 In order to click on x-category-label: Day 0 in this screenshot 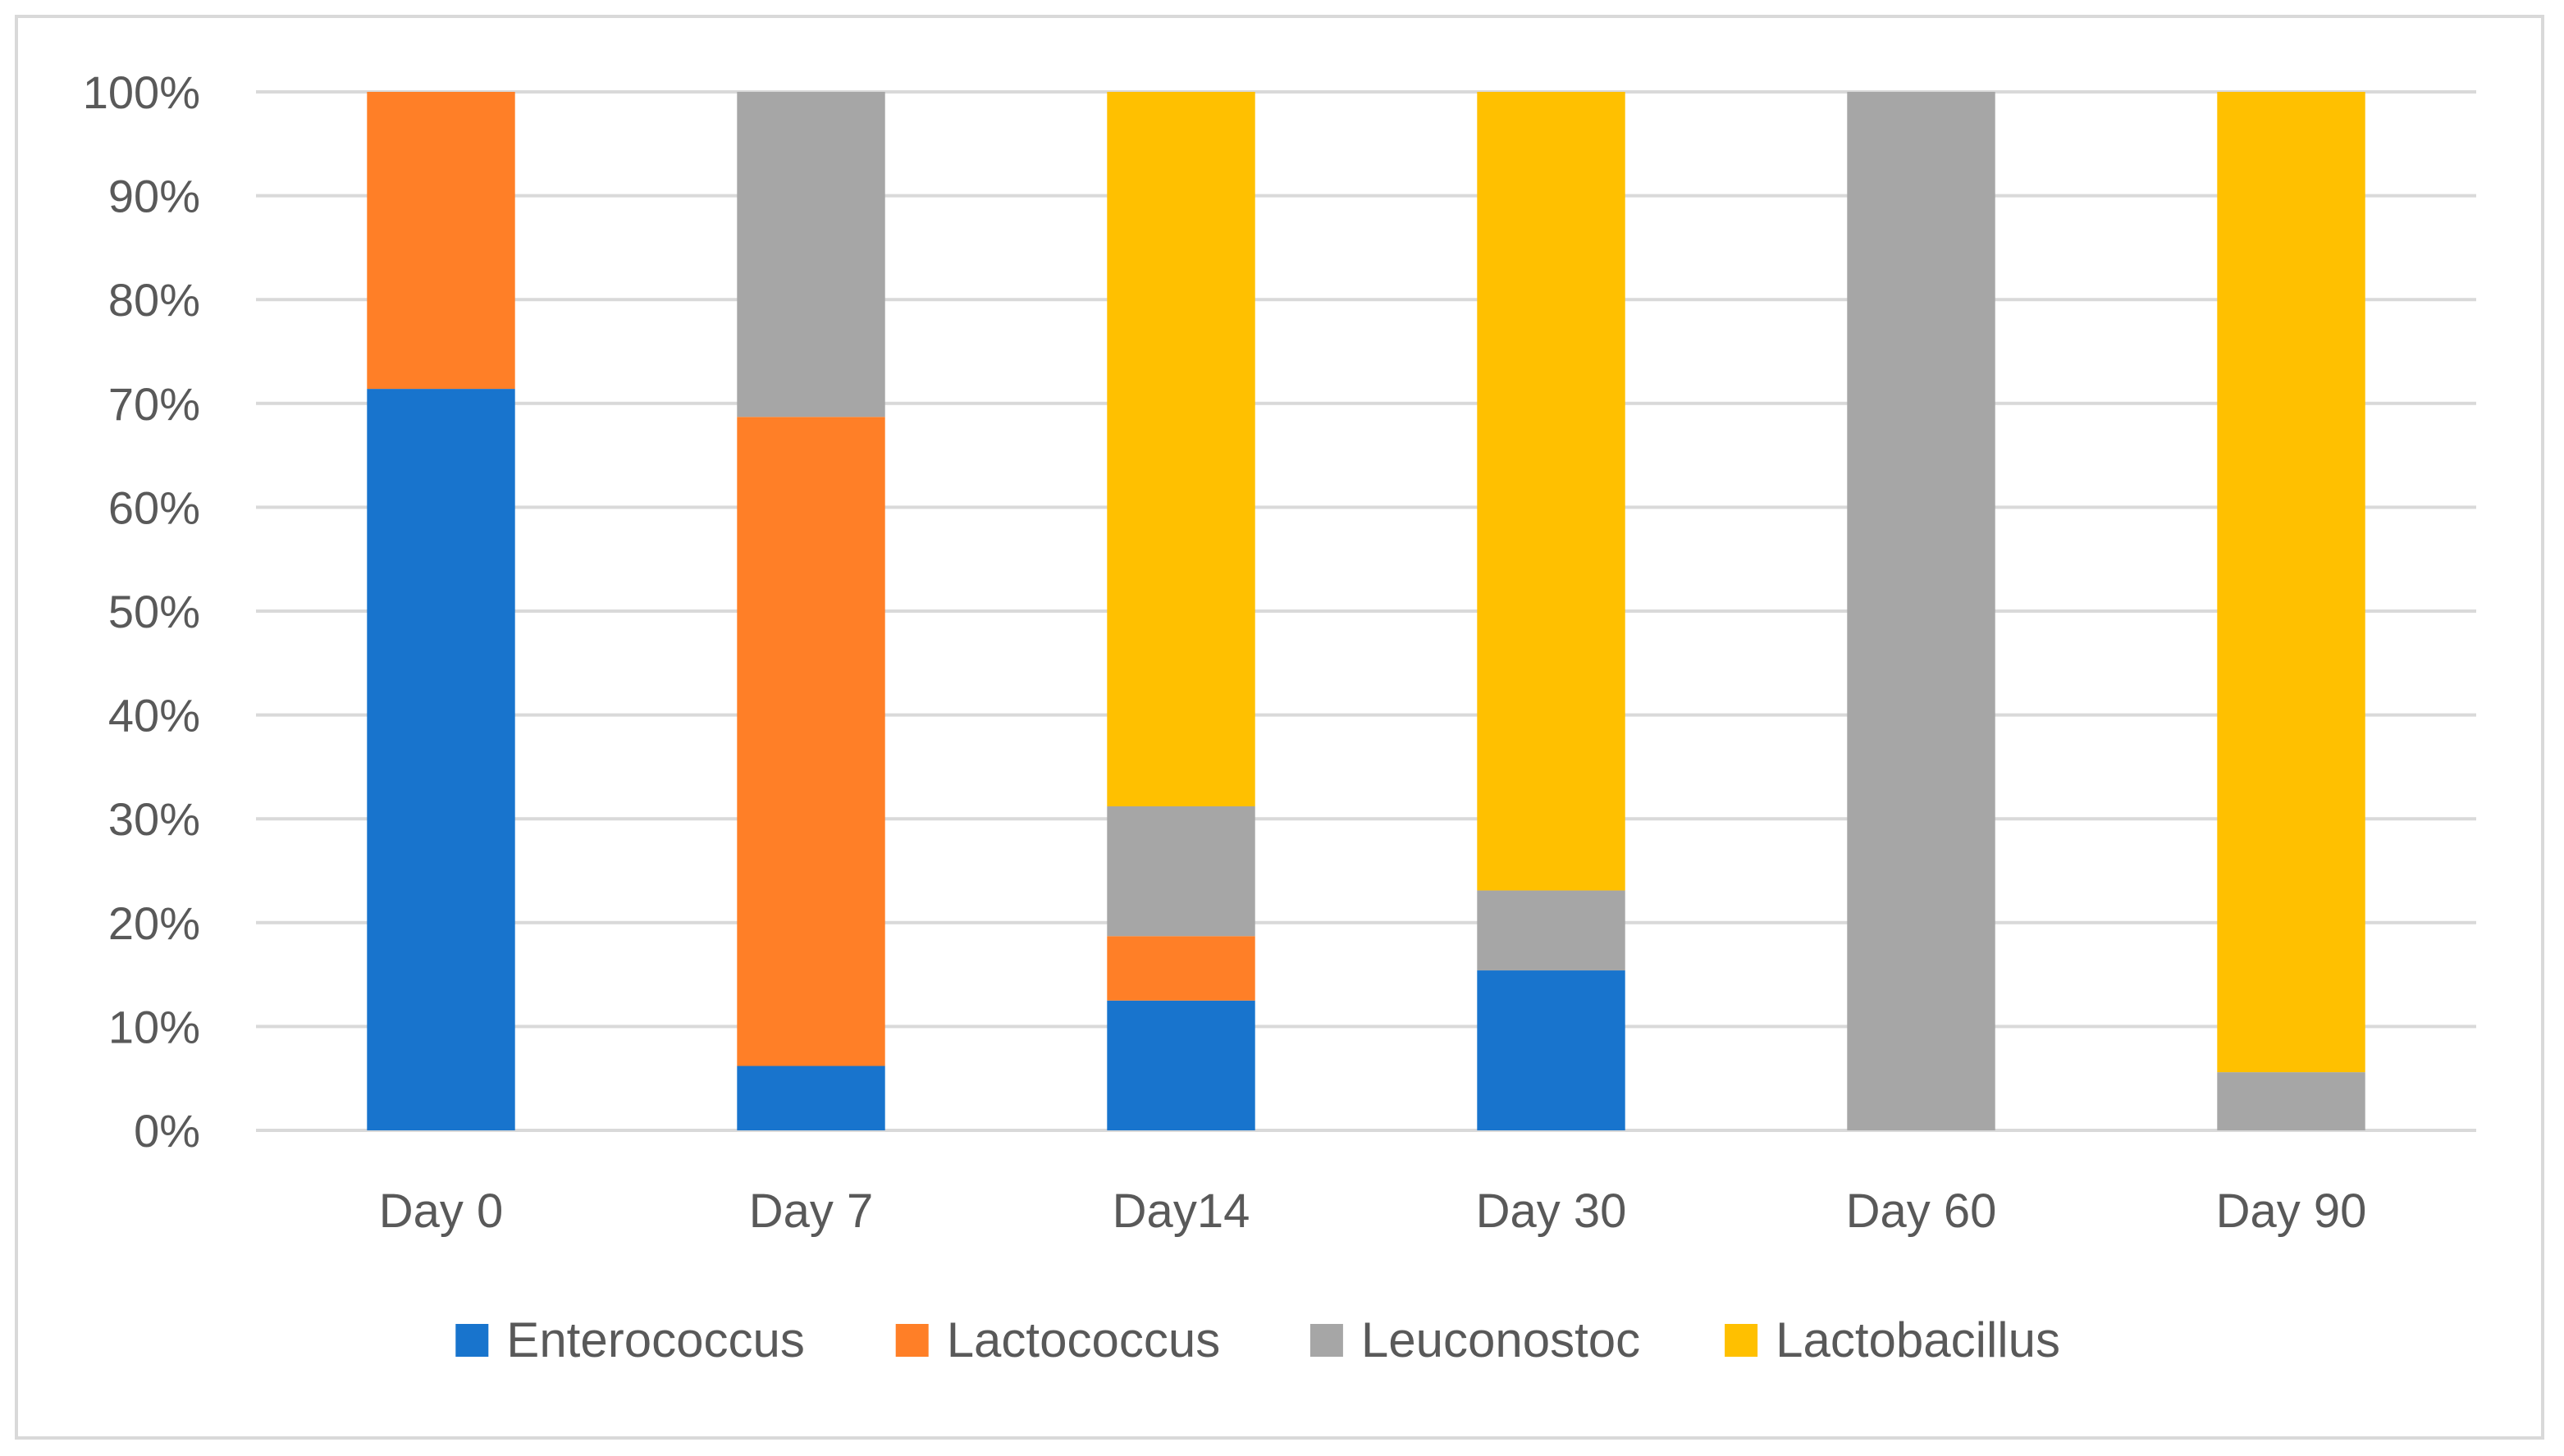, I will do `click(441, 1211)`.